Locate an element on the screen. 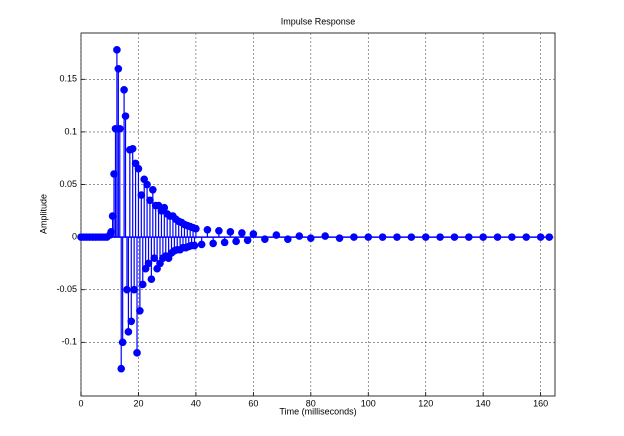 The width and height of the screenshot is (624, 436). x-tick-label: 120 is located at coordinates (425, 403).